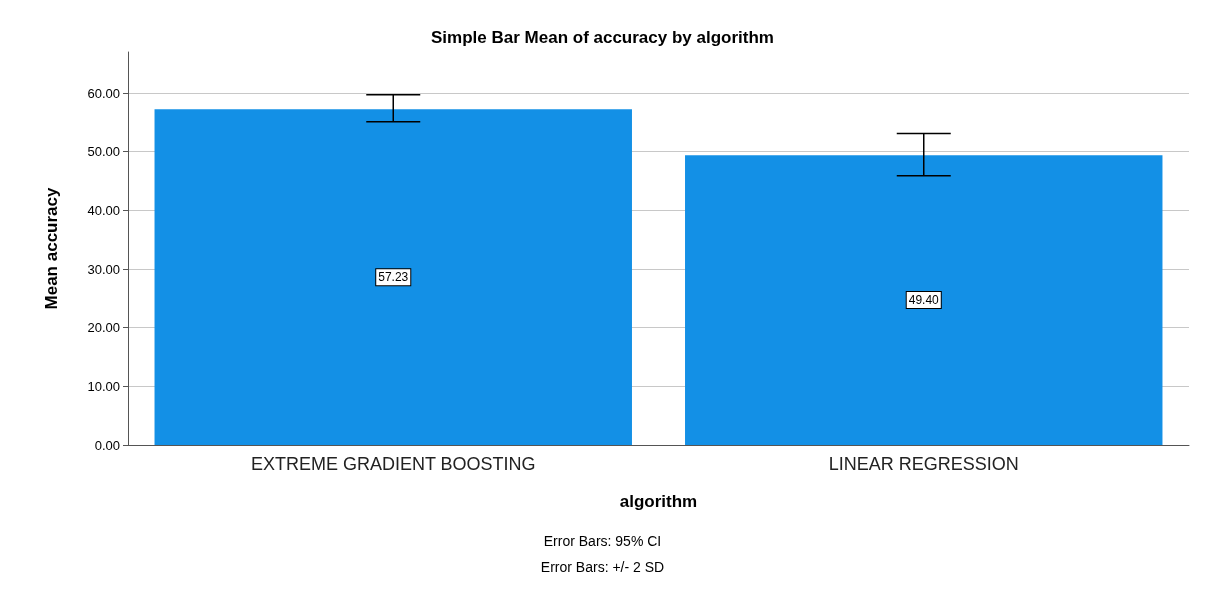 The width and height of the screenshot is (1205, 592). I want to click on y-tick-label: 30.00, so click(103, 269).